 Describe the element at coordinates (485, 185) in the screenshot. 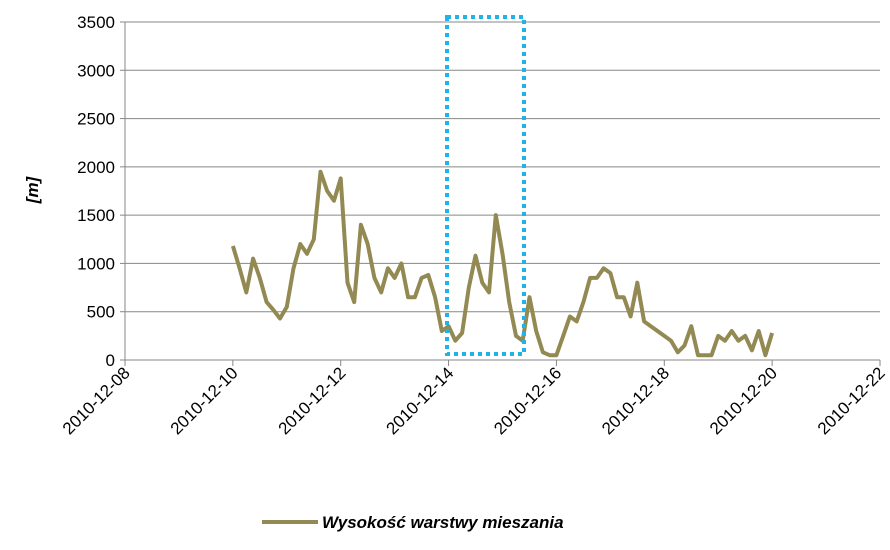

I see `highlight-box` at that location.